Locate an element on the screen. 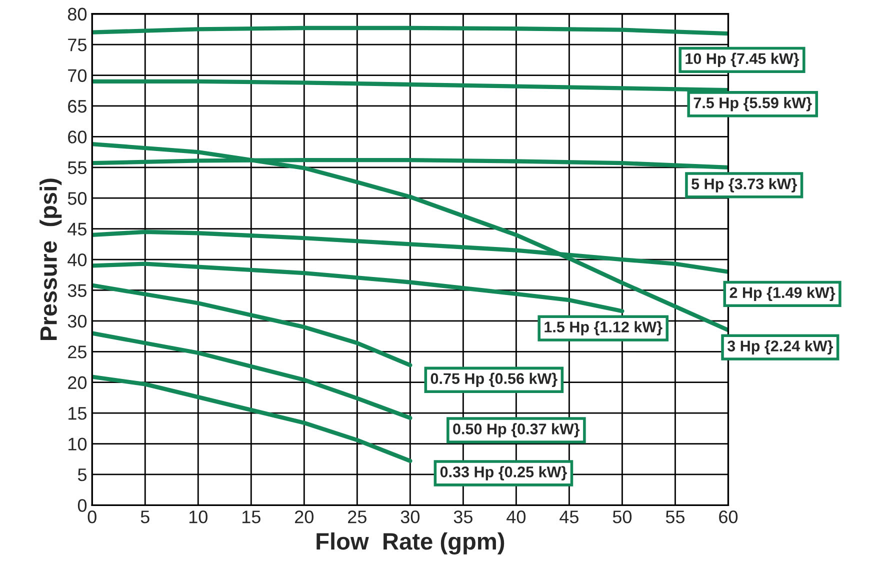 This screenshot has width=869, height=578. series-label: 10 Hp {7.45 kW} is located at coordinates (743, 60).